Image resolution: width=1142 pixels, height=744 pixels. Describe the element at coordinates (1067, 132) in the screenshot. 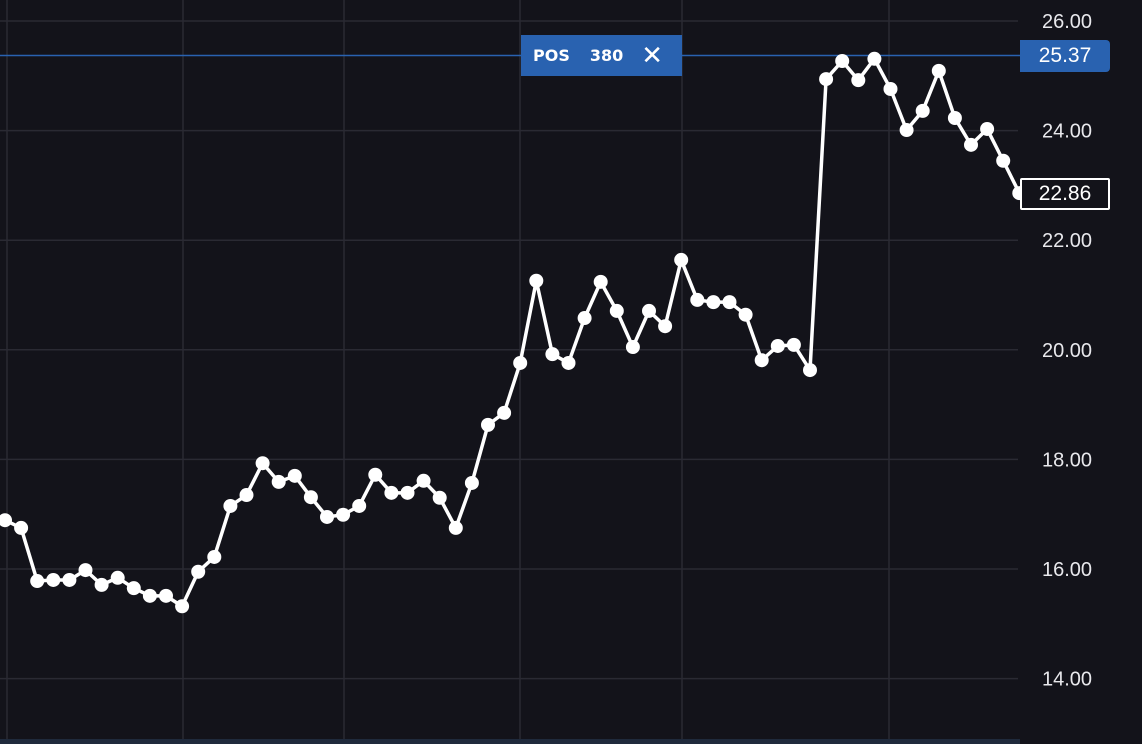

I see `y-tick-label: 24.00` at that location.